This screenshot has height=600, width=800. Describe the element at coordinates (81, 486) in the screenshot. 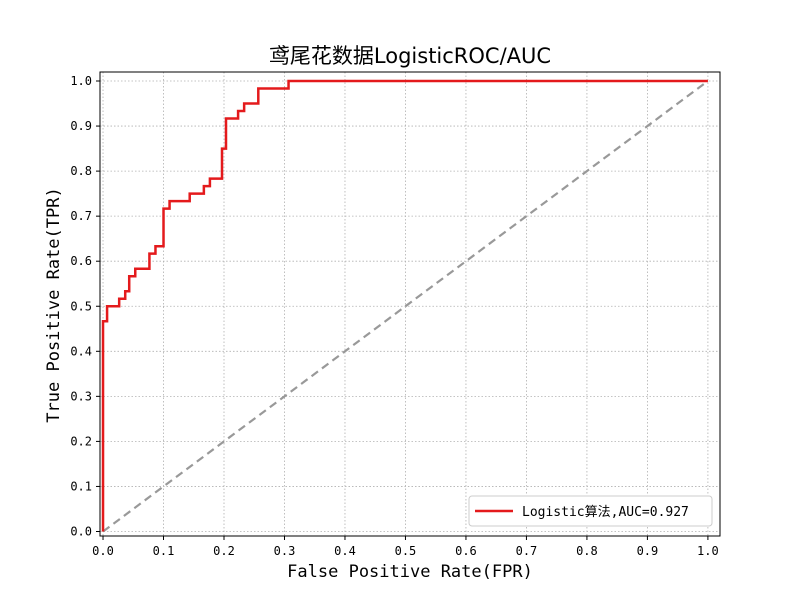

I see `y-tick-label: 0.1` at that location.